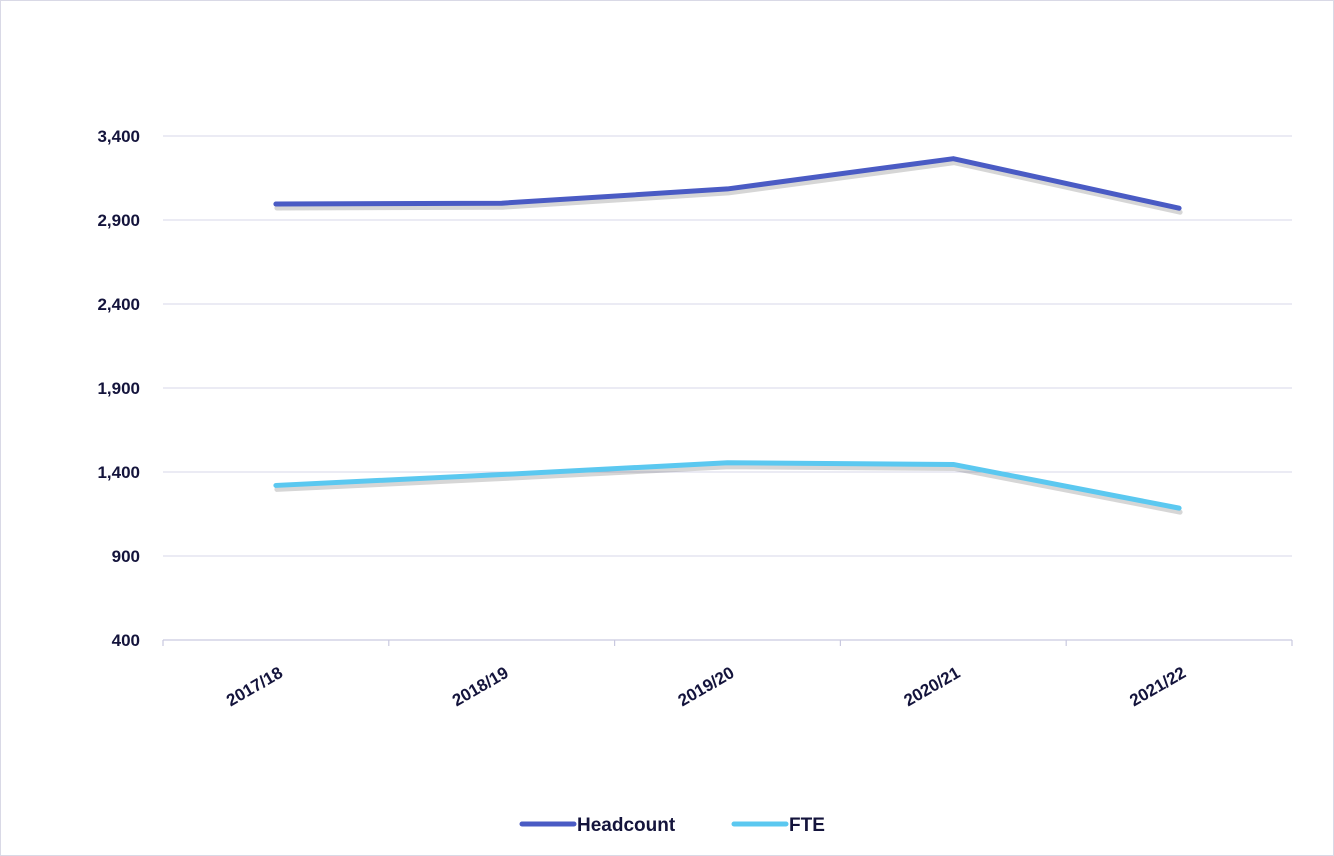  What do you see at coordinates (118, 136) in the screenshot?
I see `y-tick-label: 3,400` at bounding box center [118, 136].